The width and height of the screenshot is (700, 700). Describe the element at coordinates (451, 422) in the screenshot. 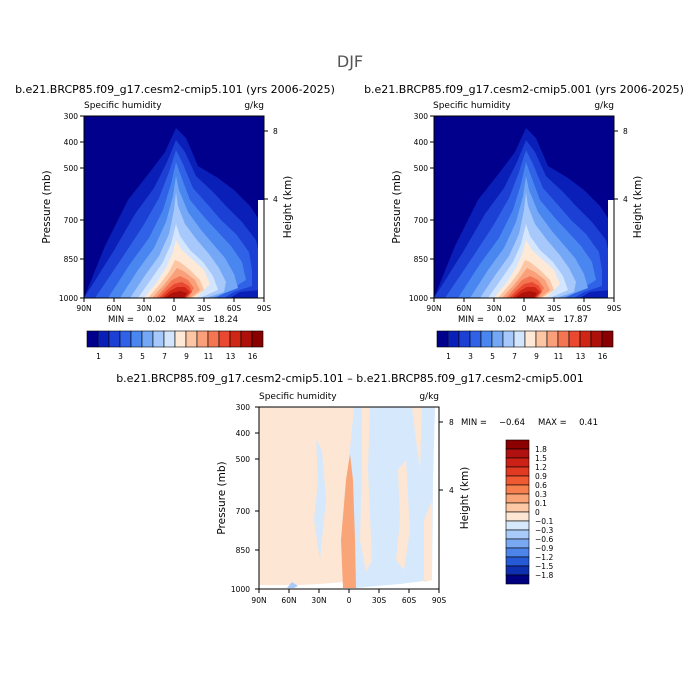

I see `panel-3-height-tick-8: 8` at that location.